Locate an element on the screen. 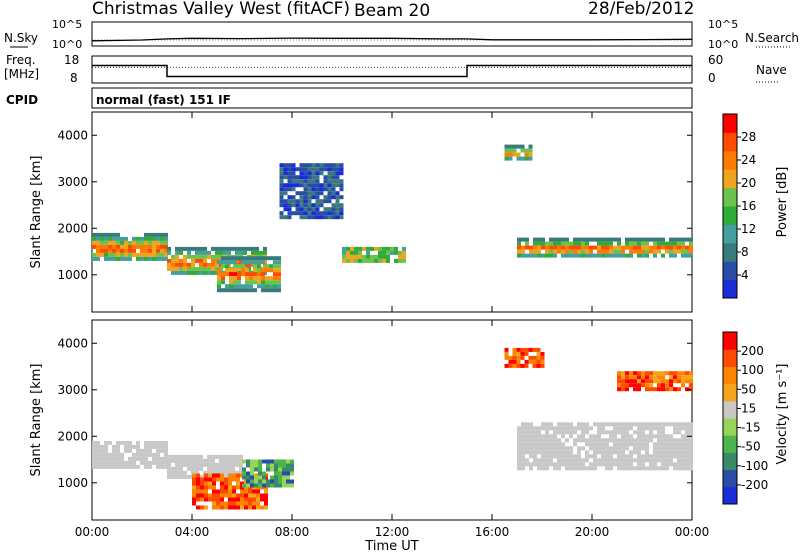  x-tick-label: 00:00 is located at coordinates (692, 532).